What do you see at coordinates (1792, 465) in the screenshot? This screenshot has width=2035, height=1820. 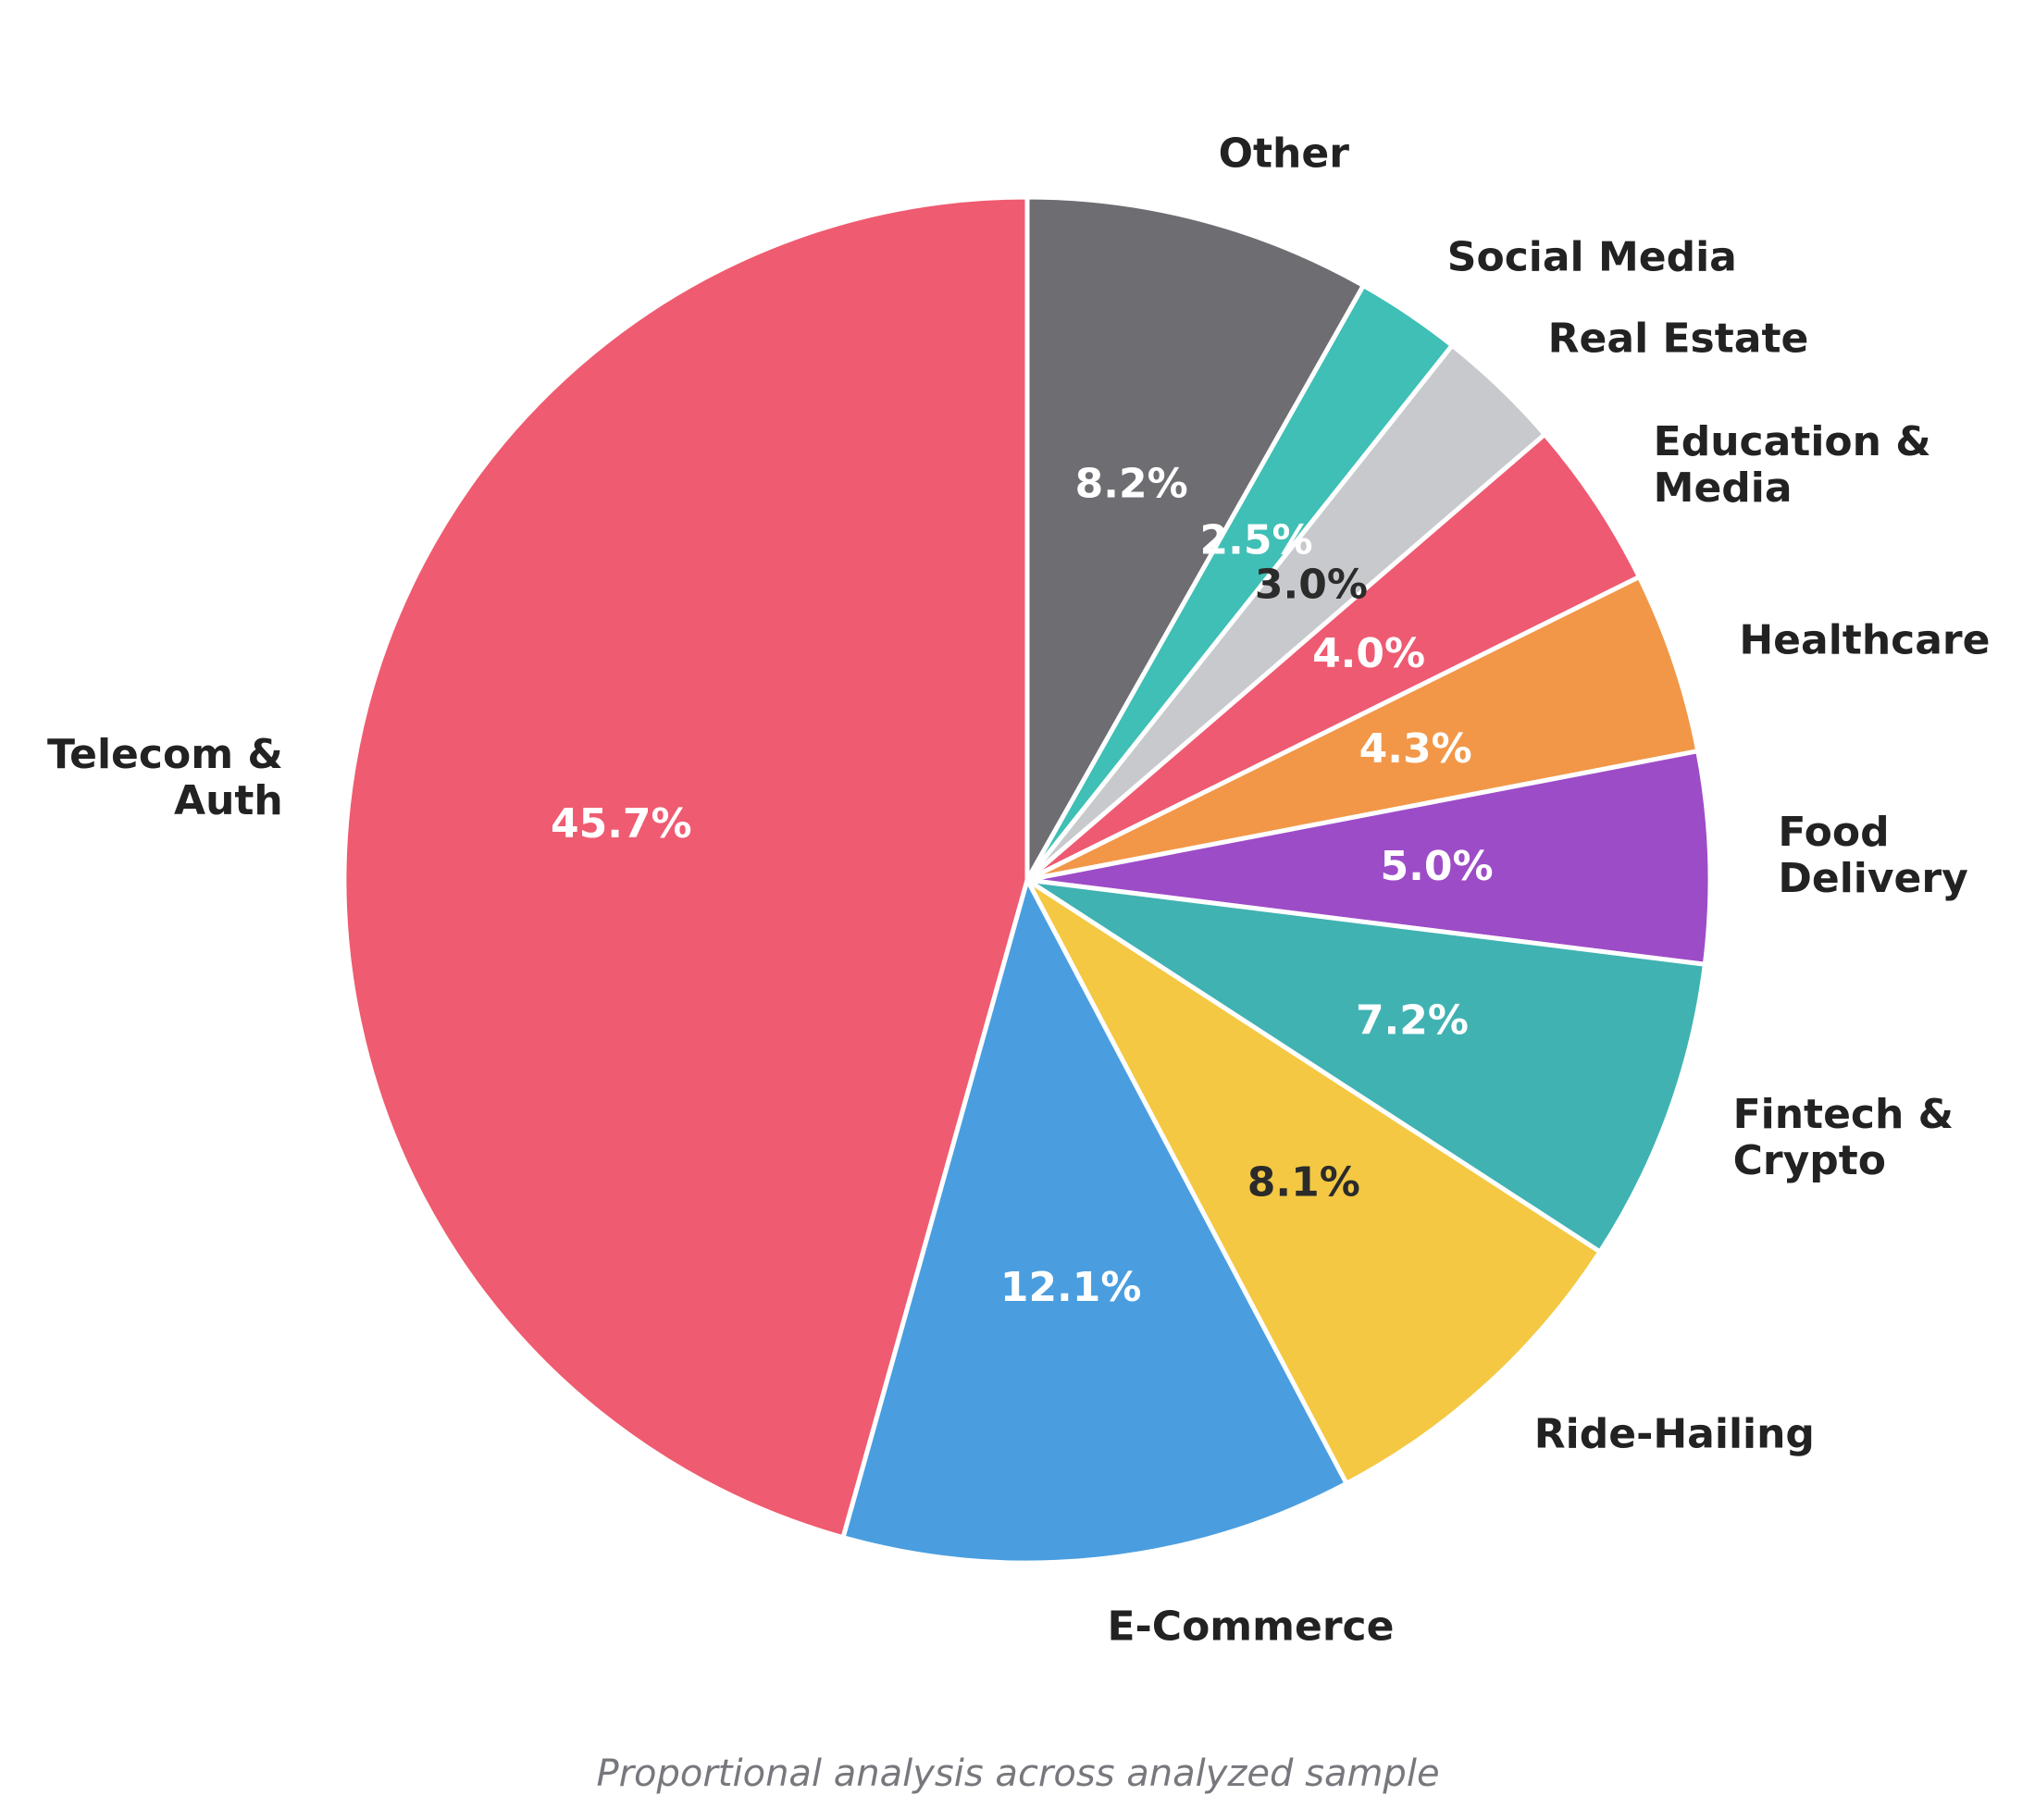 I see `category-label-education-and-media: Education & Media` at bounding box center [1792, 465].